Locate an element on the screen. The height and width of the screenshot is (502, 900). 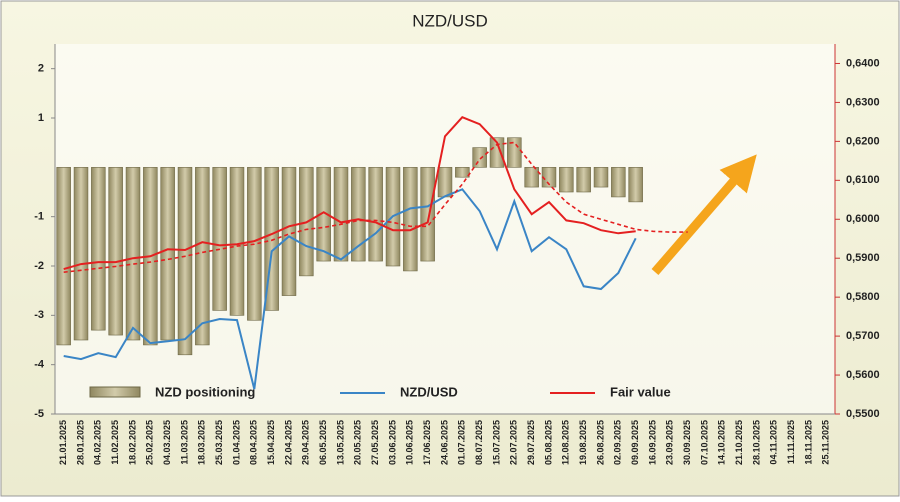
x-tick-label: 29.04.2025 is located at coordinates (306, 442).